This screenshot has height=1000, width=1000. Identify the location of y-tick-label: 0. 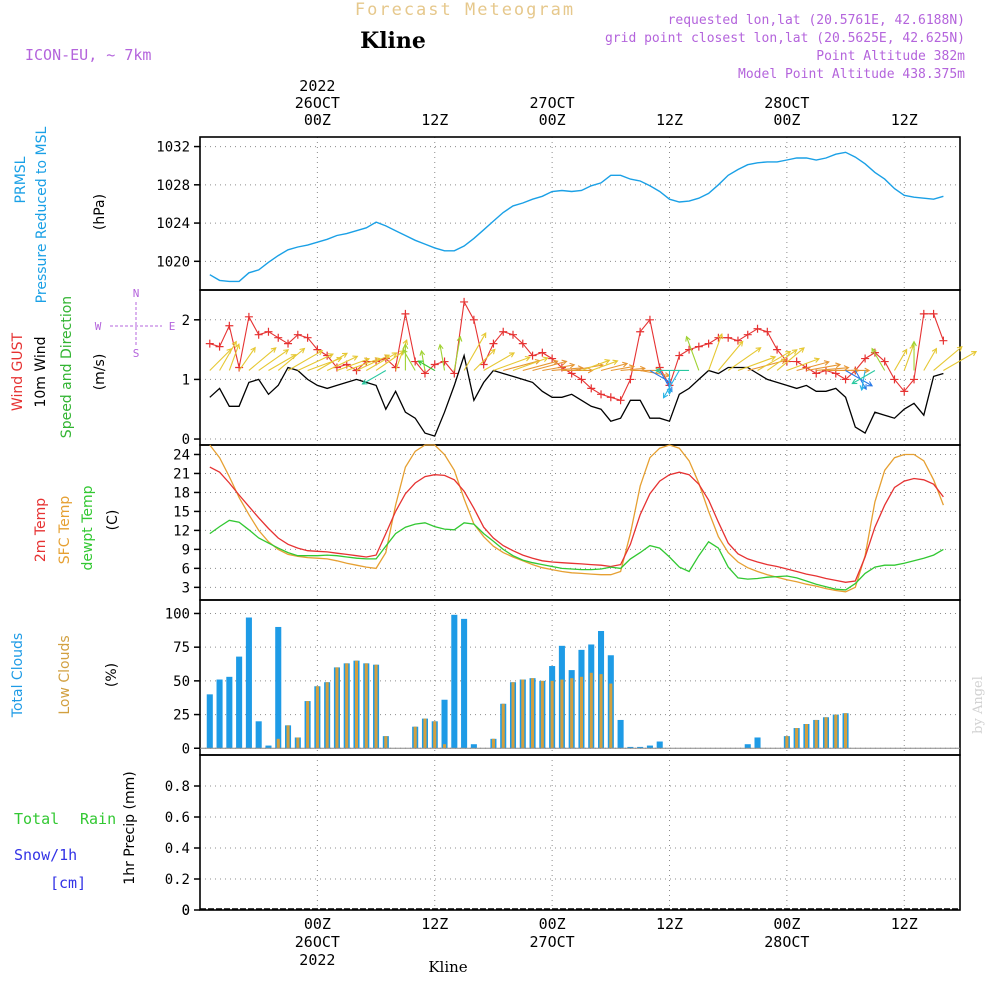
(186, 911).